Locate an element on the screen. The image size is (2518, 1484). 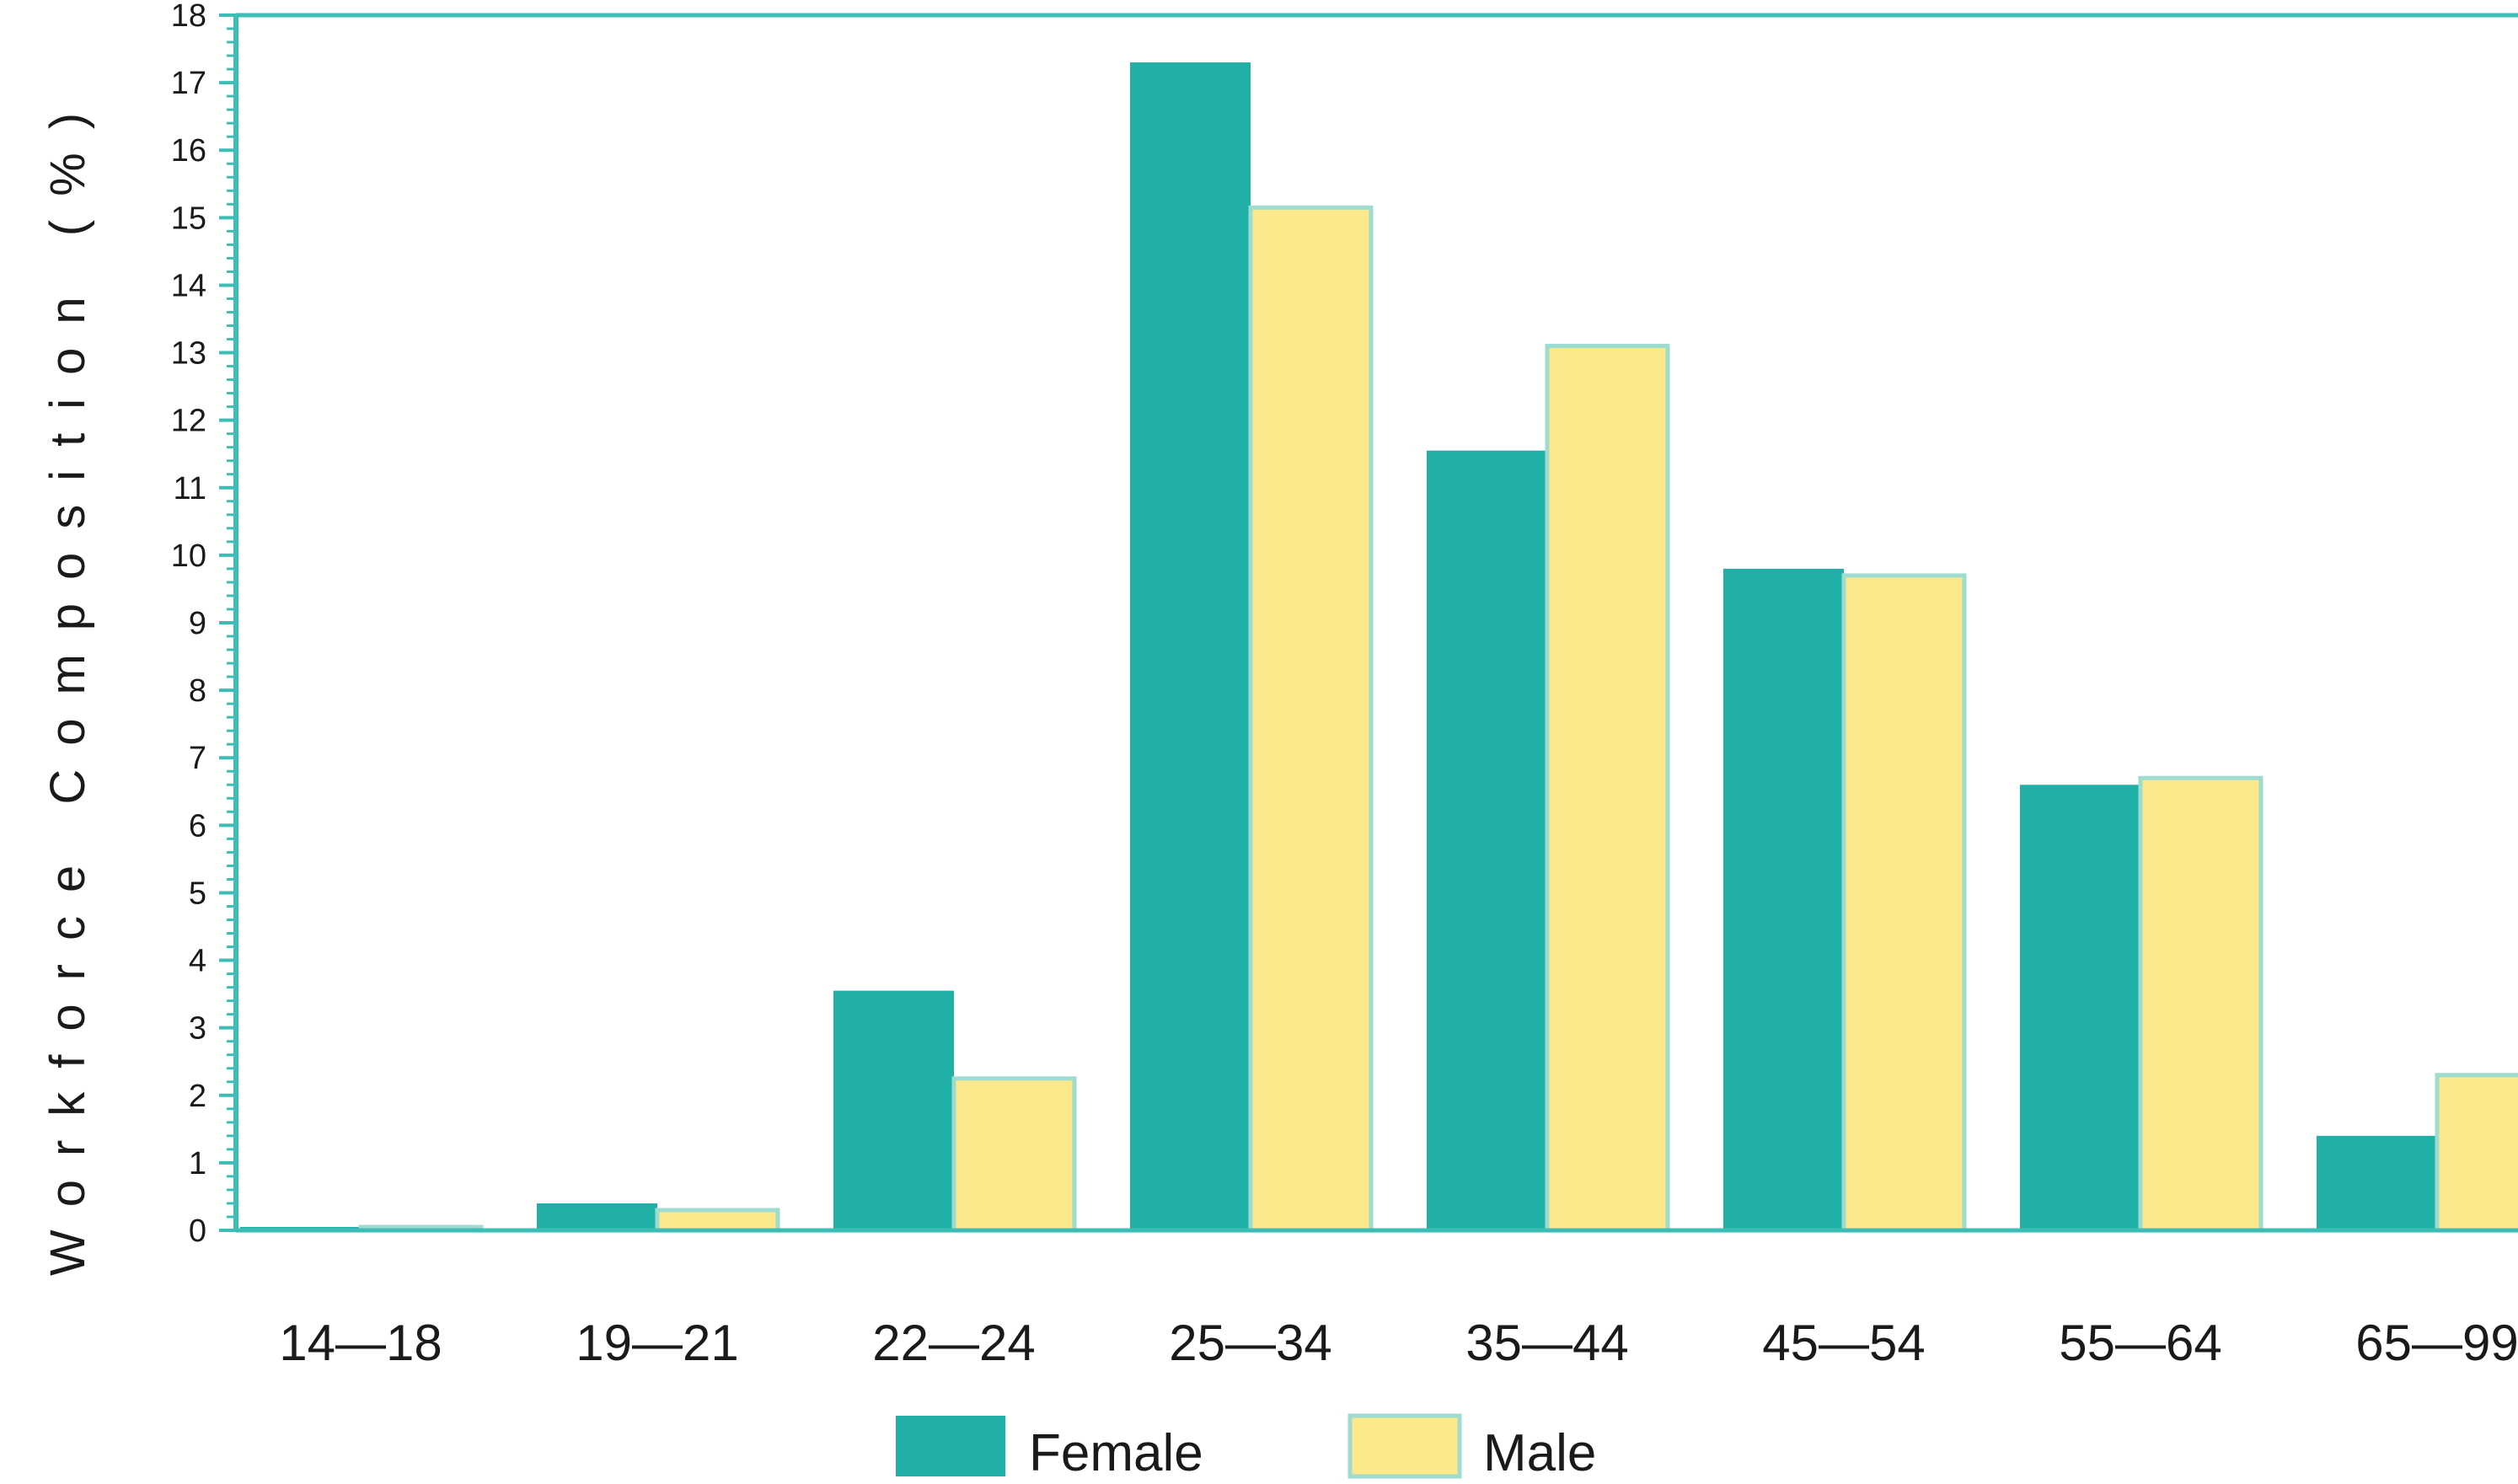
y-tick-label: 14 is located at coordinates (188, 285).